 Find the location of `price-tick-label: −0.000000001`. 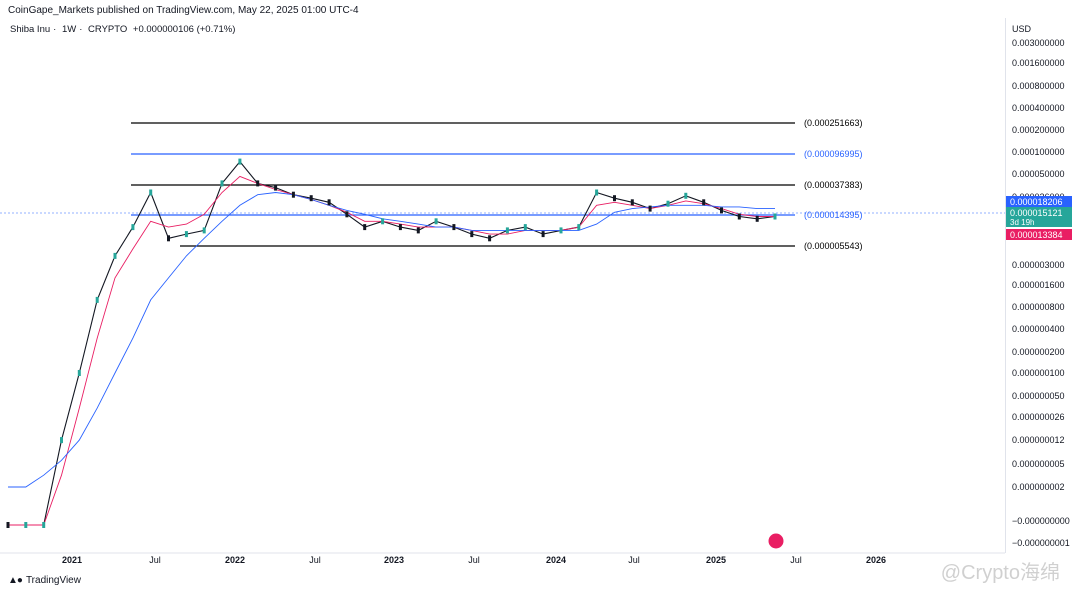

price-tick-label: −0.000000001 is located at coordinates (1041, 543).